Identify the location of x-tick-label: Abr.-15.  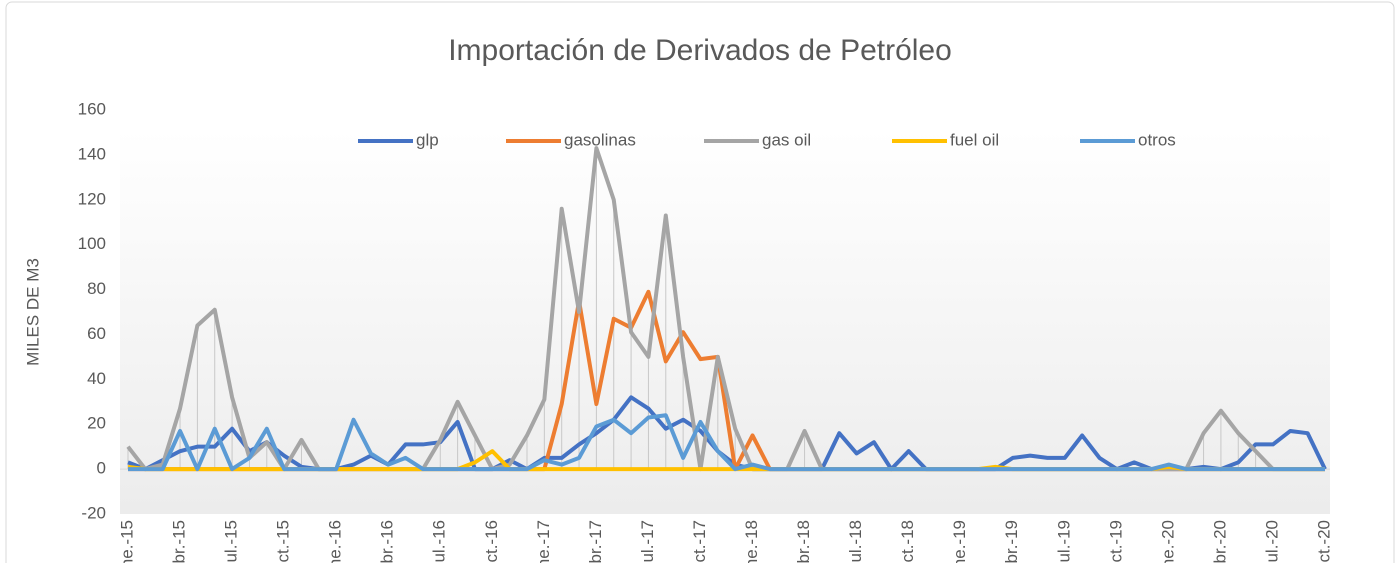
(179, 541).